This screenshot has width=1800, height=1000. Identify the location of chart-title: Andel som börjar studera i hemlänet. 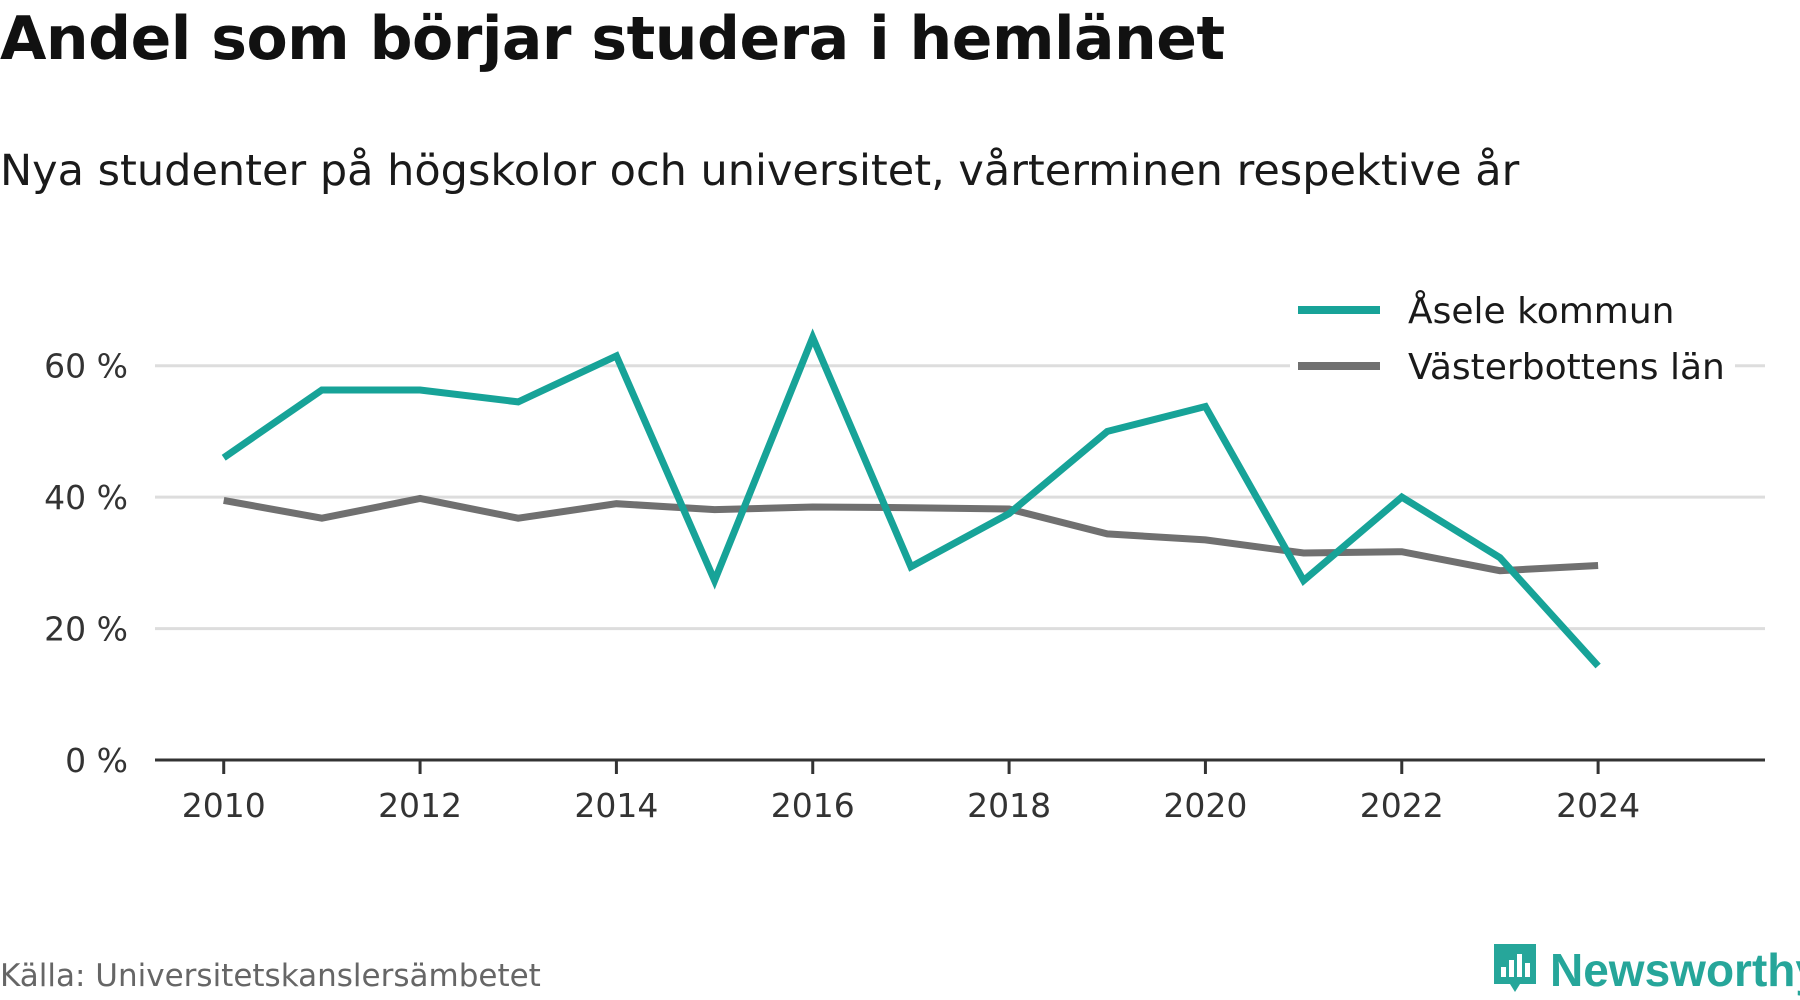
(612, 39).